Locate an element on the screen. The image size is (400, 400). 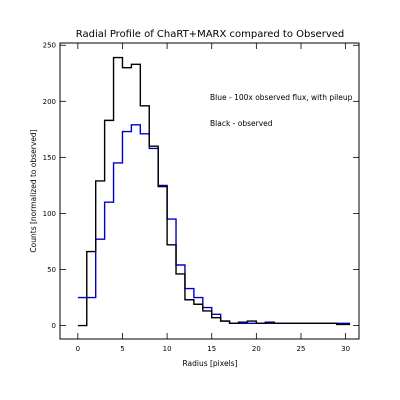
y-axis-label: Counts [normalized to observed] is located at coordinates (33, 190).